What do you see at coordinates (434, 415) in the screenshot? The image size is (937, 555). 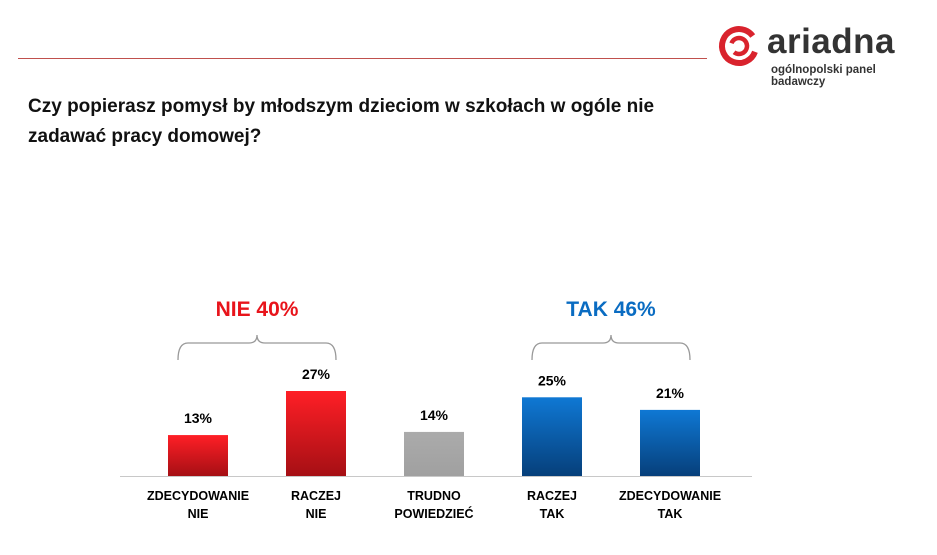 I see `bar-value-label-2: 14%` at bounding box center [434, 415].